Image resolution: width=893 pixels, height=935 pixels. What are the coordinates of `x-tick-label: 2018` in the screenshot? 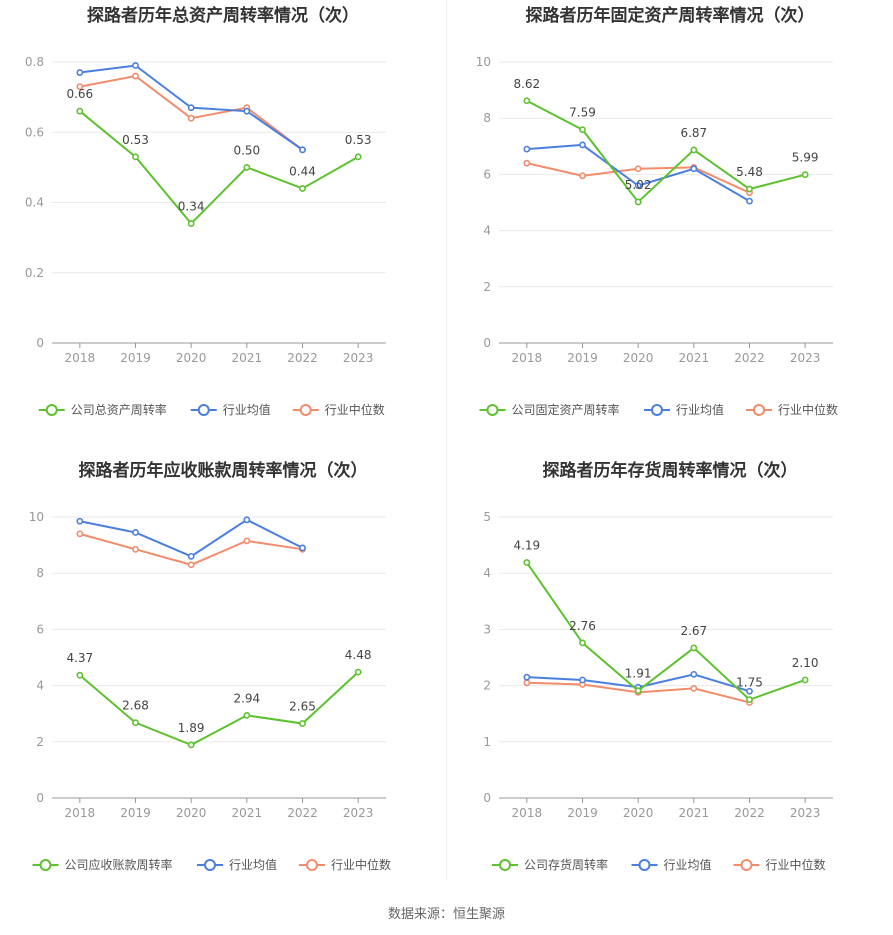 It's located at (527, 813).